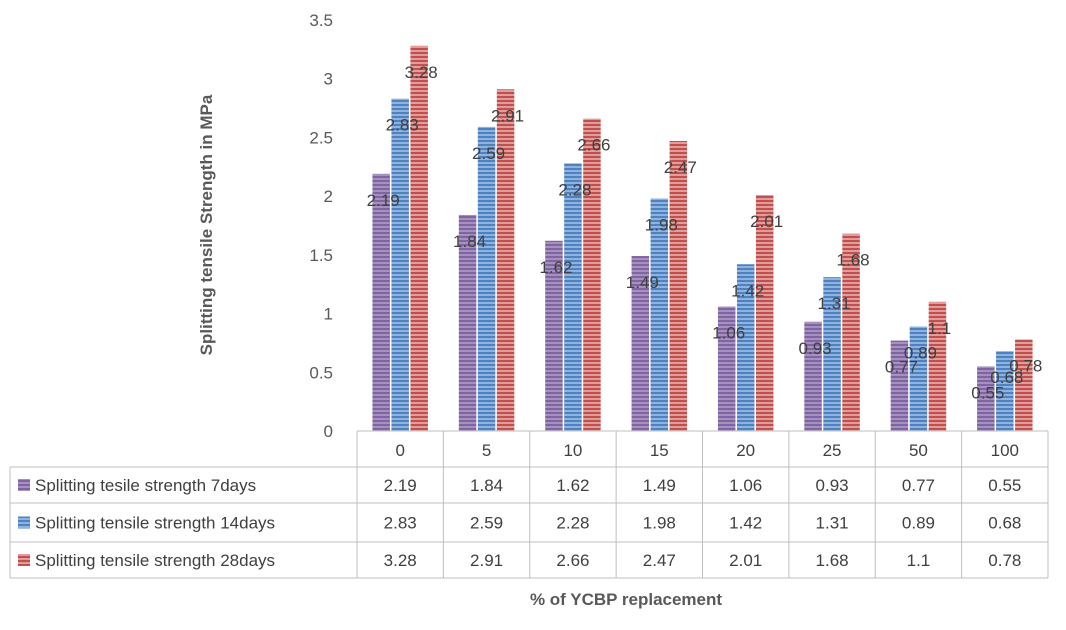  What do you see at coordinates (747, 290) in the screenshot?
I see `data-label: 1.42` at bounding box center [747, 290].